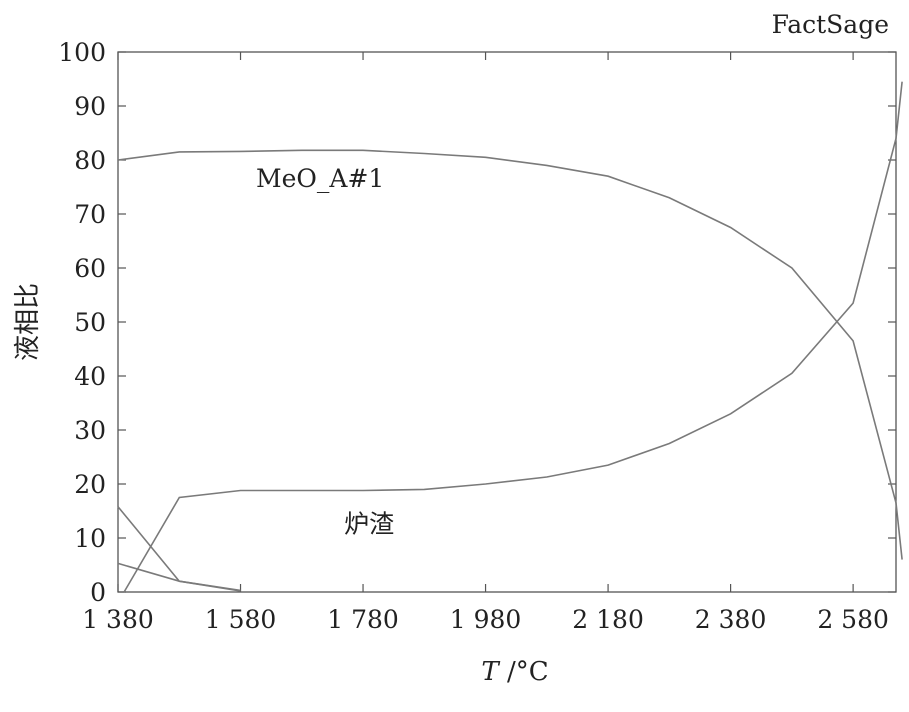 This screenshot has height=712, width=909. Describe the element at coordinates (90, 160) in the screenshot. I see `y-tick-label: 80` at that location.